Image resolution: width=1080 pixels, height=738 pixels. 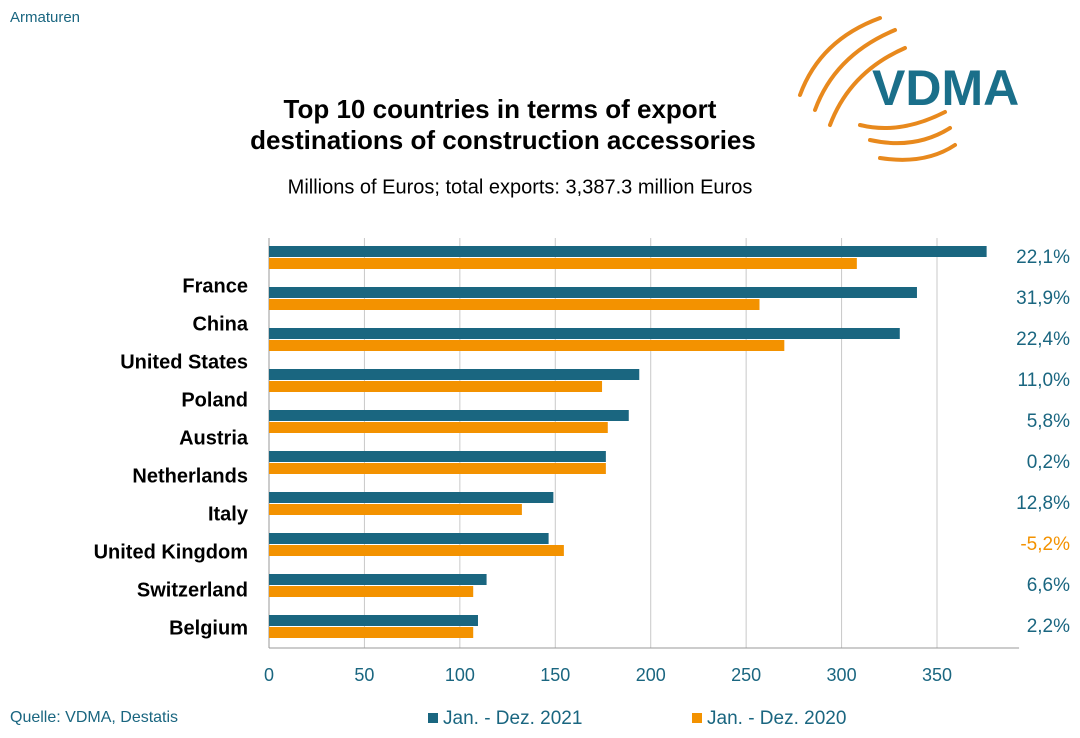 What do you see at coordinates (1043, 339) in the screenshot?
I see `growth-label: 22,4%` at bounding box center [1043, 339].